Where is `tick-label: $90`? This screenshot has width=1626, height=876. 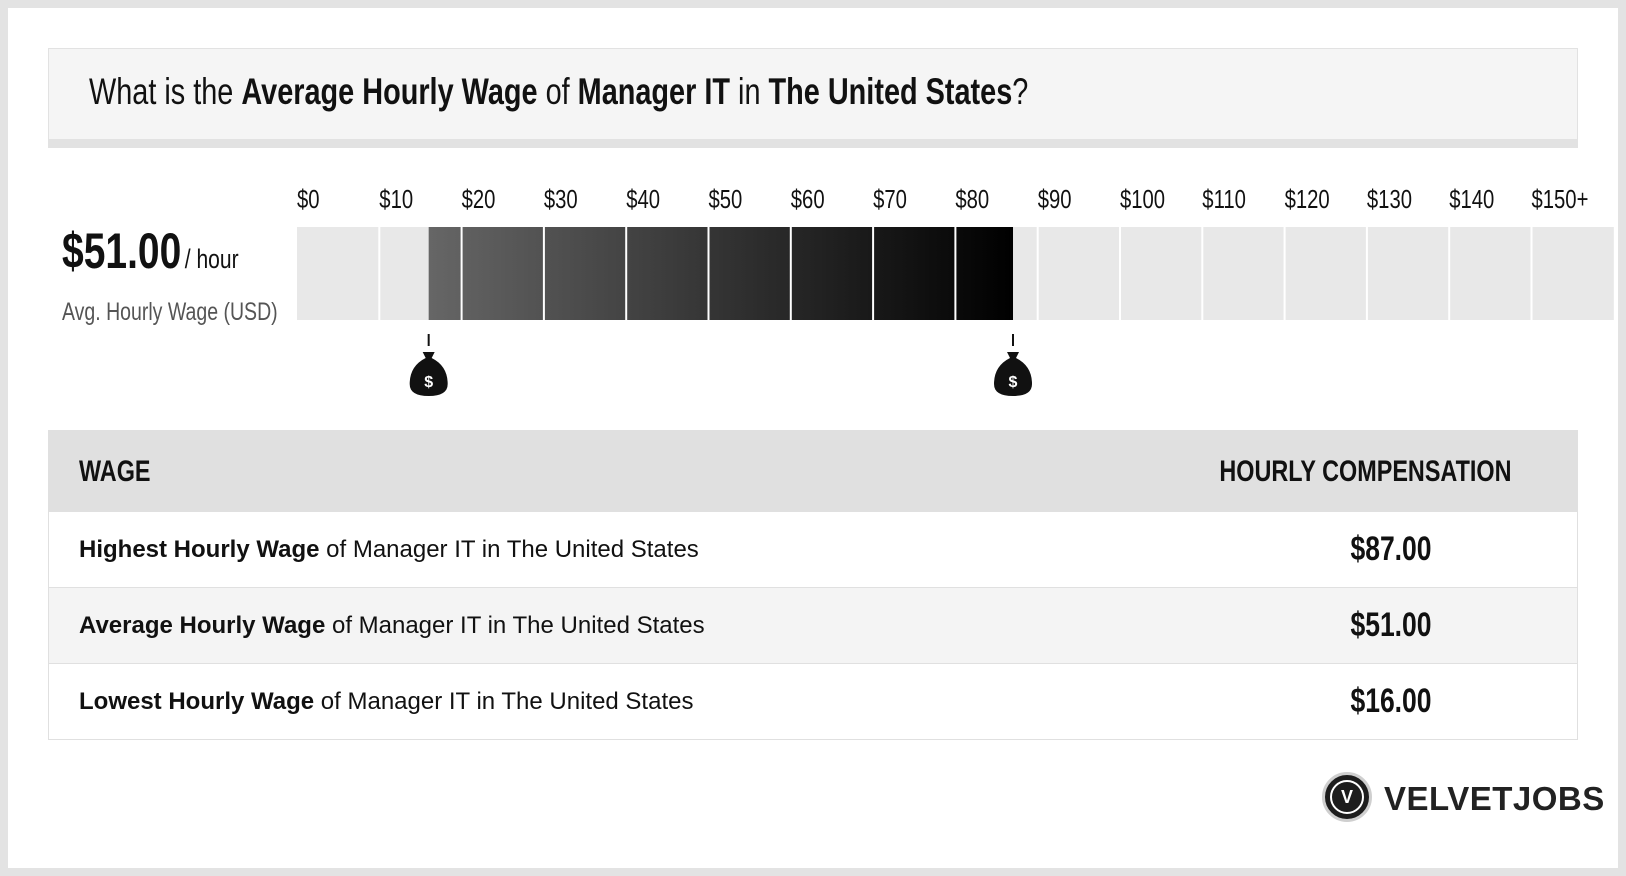 tick-label: $90 is located at coordinates (1055, 199).